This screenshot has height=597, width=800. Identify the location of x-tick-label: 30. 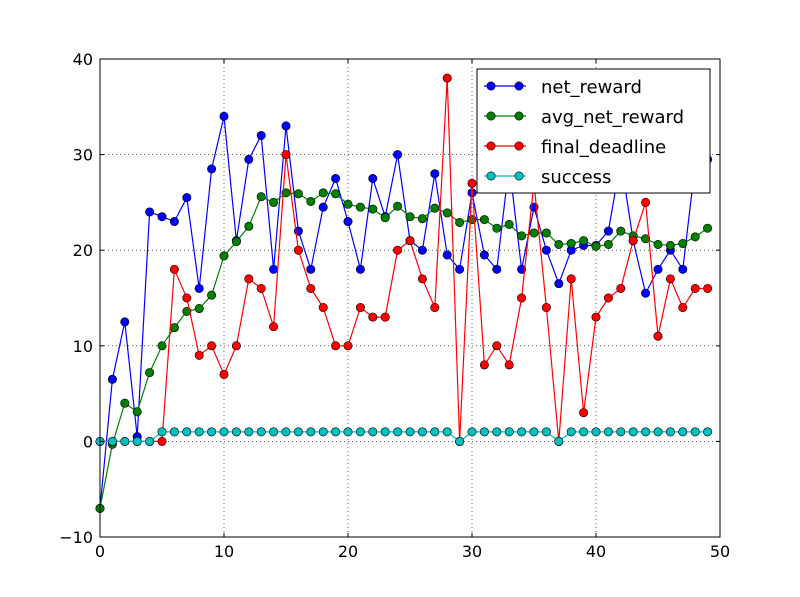
(472, 551).